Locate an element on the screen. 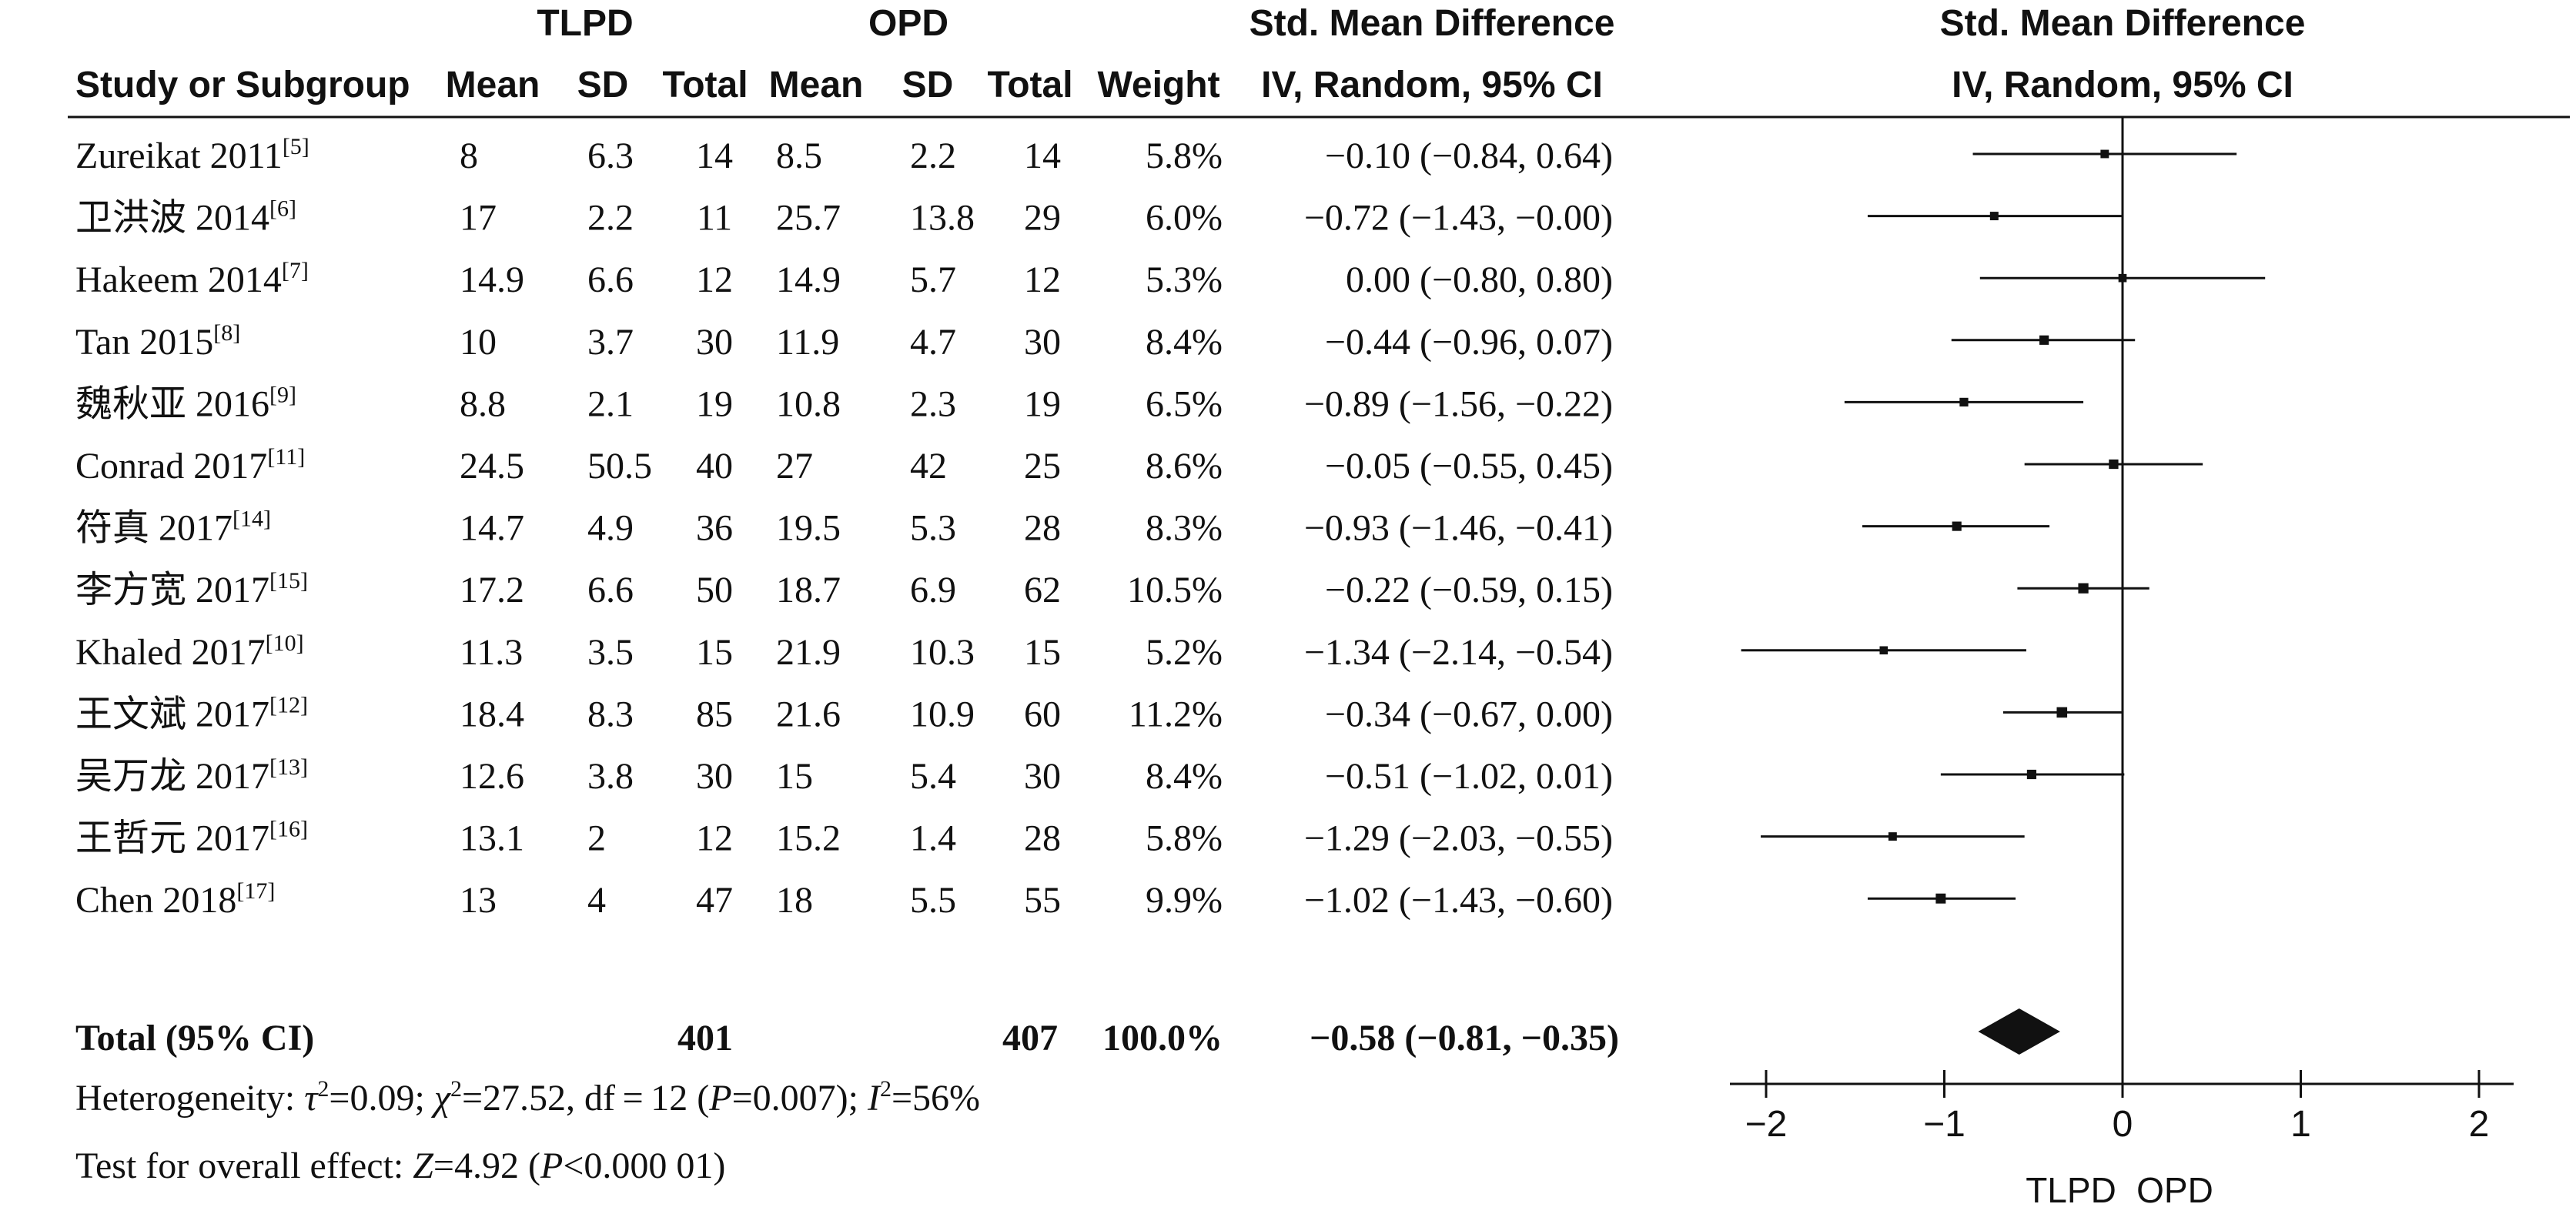 This screenshot has height=1214, width=2576. cell-ci: −1.29 (−2.03, −0.55) is located at coordinates (1459, 838).